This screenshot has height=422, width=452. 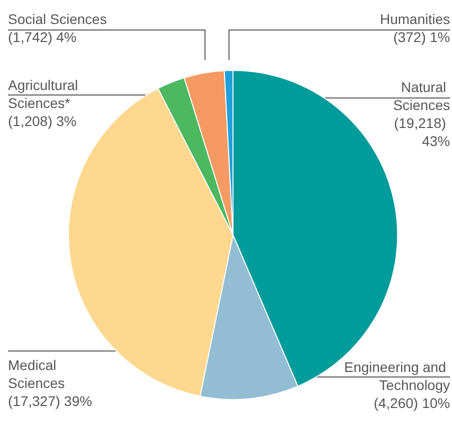 I want to click on data-label: (19,218) 43%, so click(x=422, y=132).